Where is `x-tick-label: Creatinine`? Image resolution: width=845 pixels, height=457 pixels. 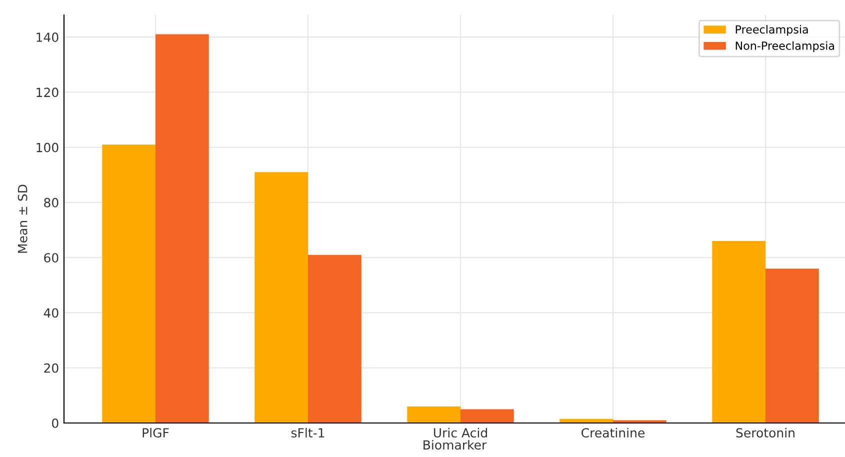 x-tick-label: Creatinine is located at coordinates (613, 433).